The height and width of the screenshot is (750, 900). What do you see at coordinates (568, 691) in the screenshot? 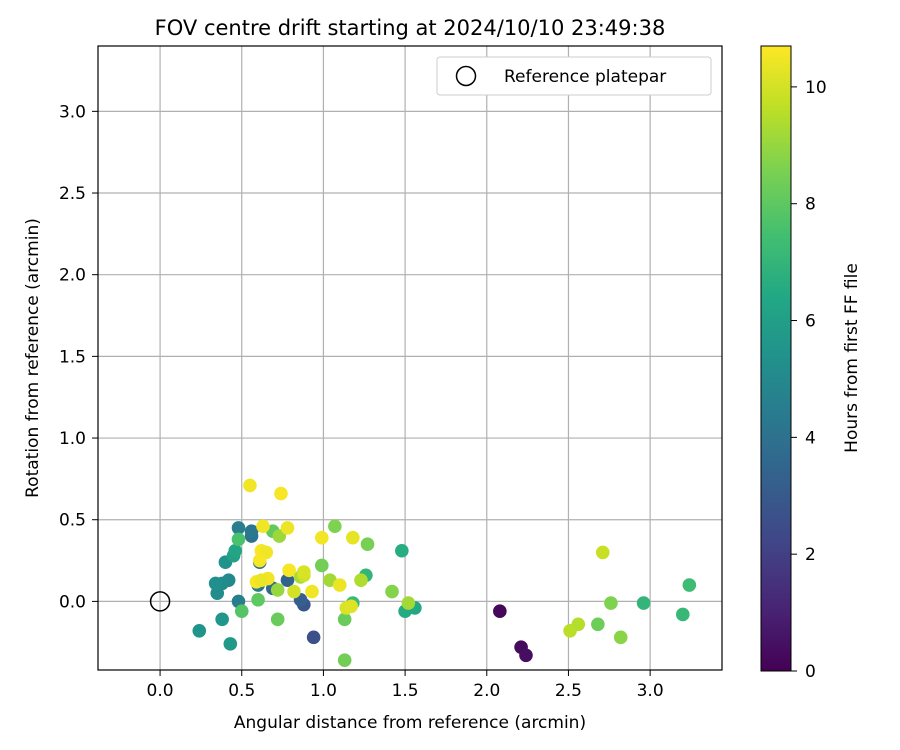
I see `x-tick-label: 2.5` at bounding box center [568, 691].